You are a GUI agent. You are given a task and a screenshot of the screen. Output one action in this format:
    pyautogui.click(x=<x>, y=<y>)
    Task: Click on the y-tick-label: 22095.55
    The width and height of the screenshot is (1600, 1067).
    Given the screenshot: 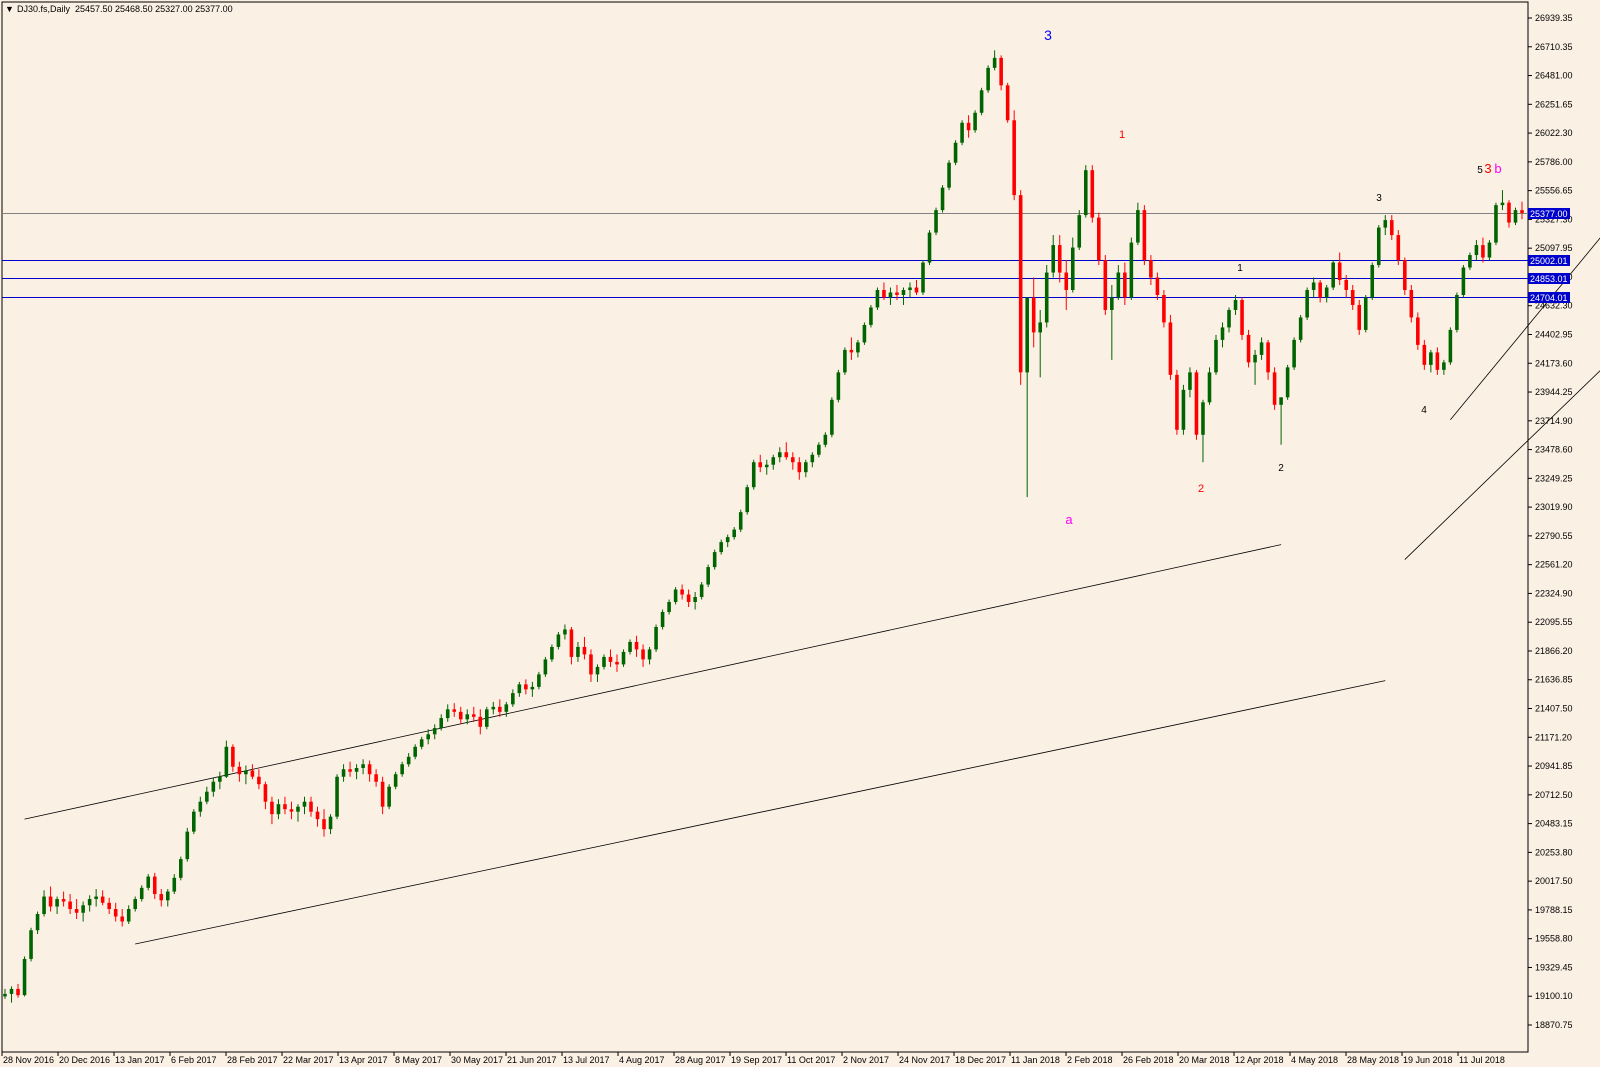 What is the action you would take?
    pyautogui.click(x=1554, y=622)
    